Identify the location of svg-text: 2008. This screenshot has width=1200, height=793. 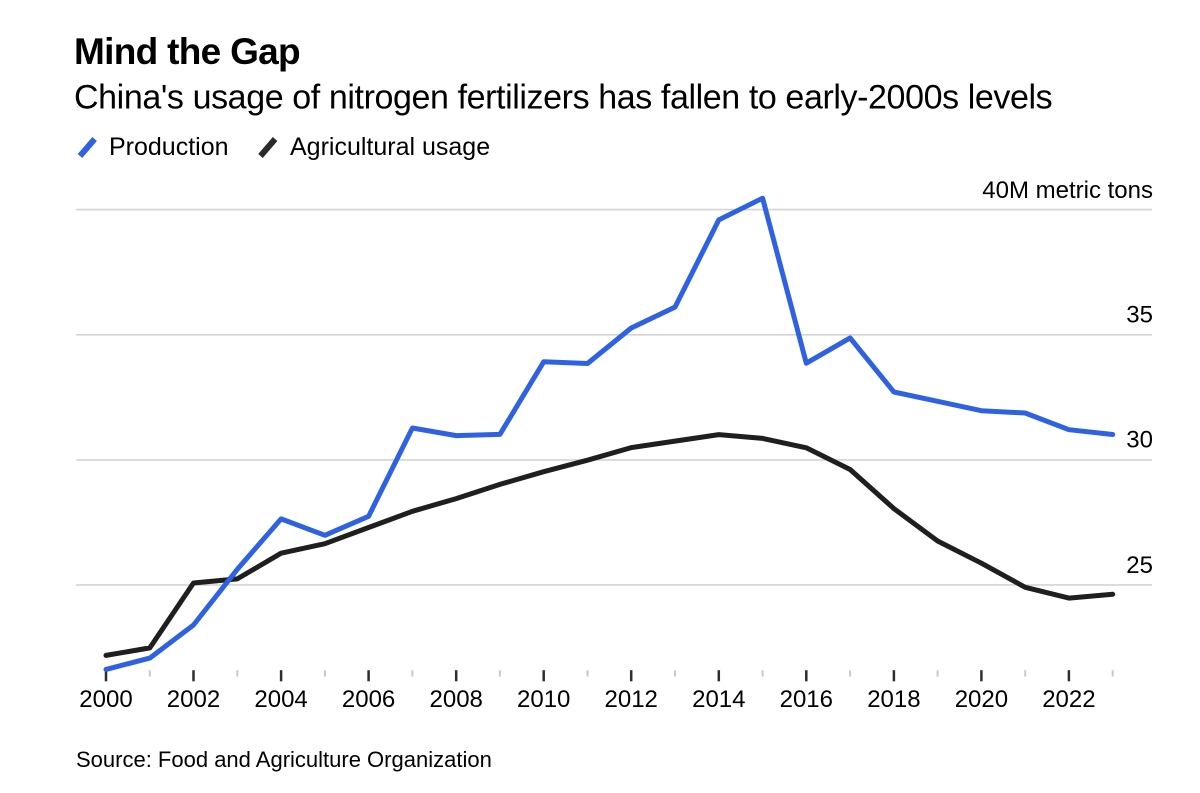
(456, 699).